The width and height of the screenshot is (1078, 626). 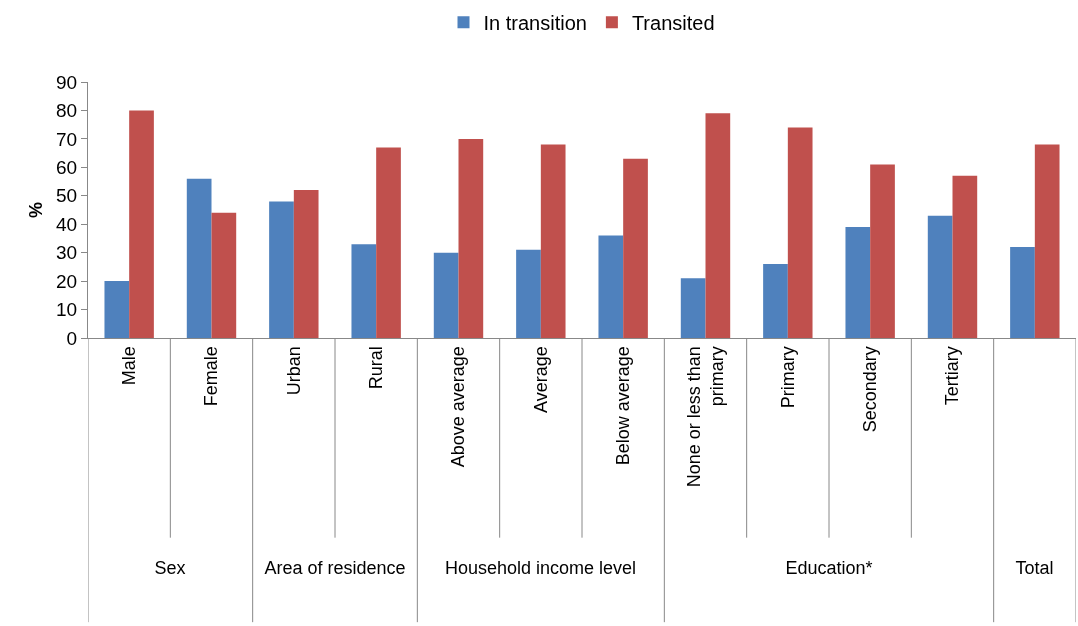 What do you see at coordinates (67, 224) in the screenshot?
I see `y-tick-label: 40` at bounding box center [67, 224].